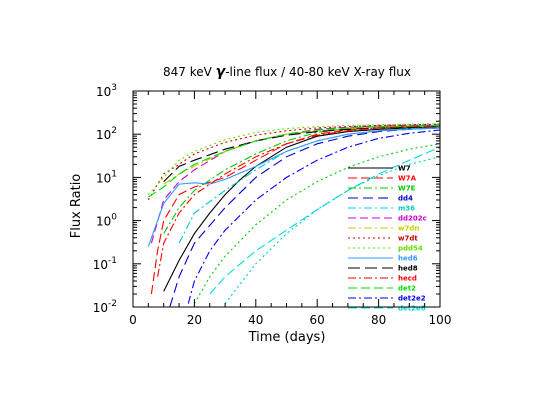 This screenshot has height=412, width=533. What do you see at coordinates (407, 289) in the screenshot?
I see `legend-label-det2: det2` at bounding box center [407, 289].